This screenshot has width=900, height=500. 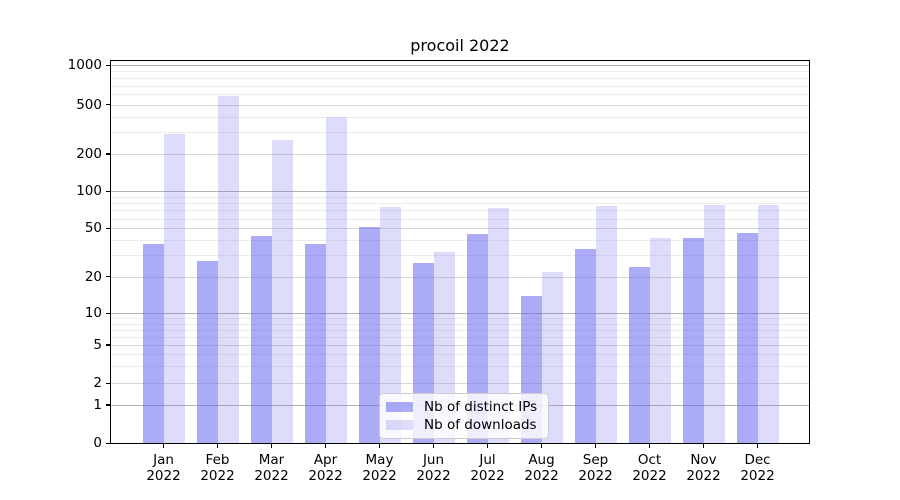 What do you see at coordinates (481, 406) in the screenshot?
I see `legend-label-distinct-ips: Nb of distinct IPs` at bounding box center [481, 406].